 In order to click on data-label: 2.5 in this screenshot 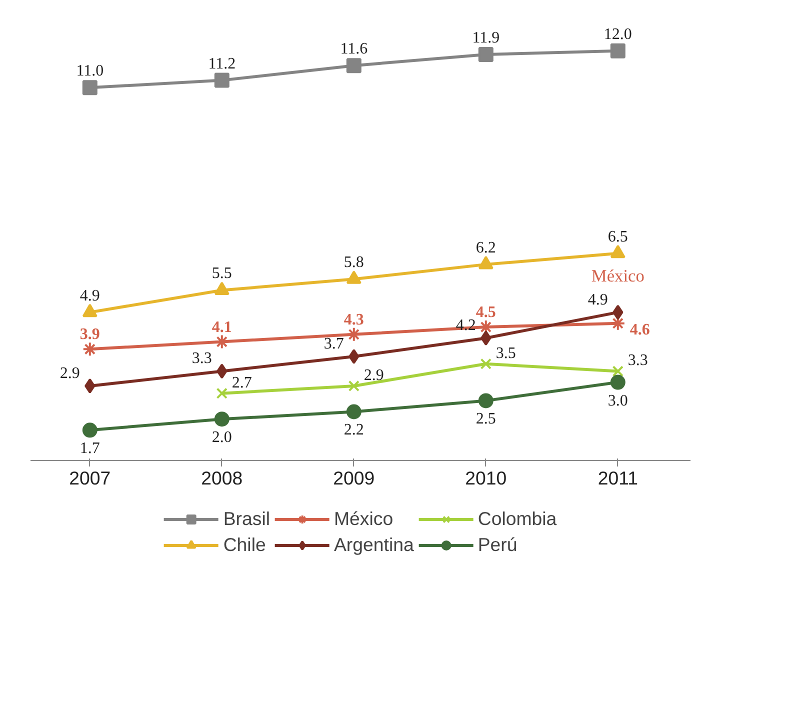, I will do `click(486, 419)`.